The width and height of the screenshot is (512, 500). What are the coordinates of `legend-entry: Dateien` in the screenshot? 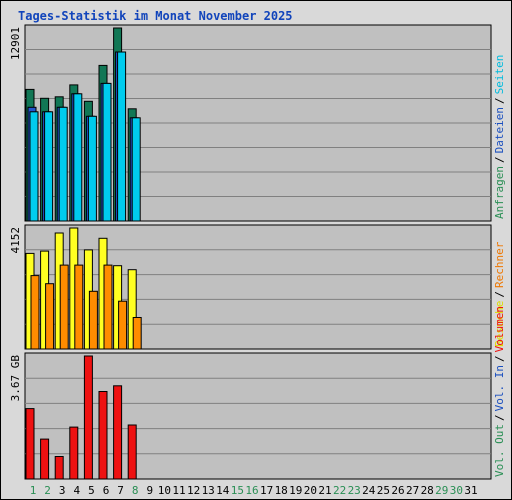 It's located at (499, 130).